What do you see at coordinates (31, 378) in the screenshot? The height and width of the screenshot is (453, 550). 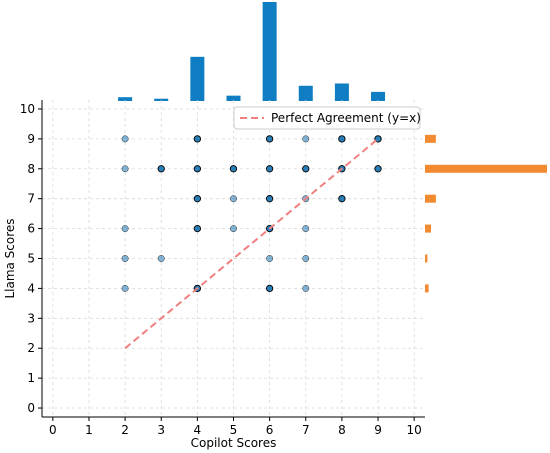 I see `y-tick-label: 1` at bounding box center [31, 378].